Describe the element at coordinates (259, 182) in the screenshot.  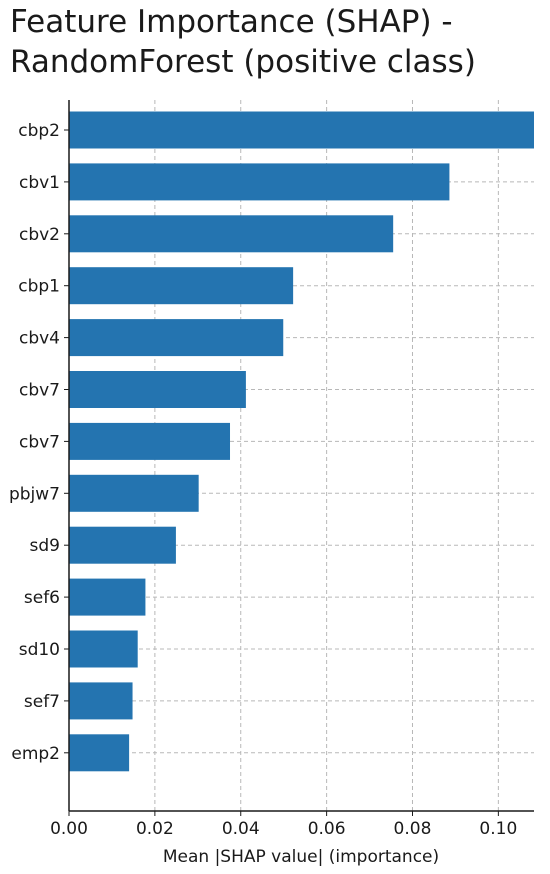
I see `bar-cbv1` at that location.